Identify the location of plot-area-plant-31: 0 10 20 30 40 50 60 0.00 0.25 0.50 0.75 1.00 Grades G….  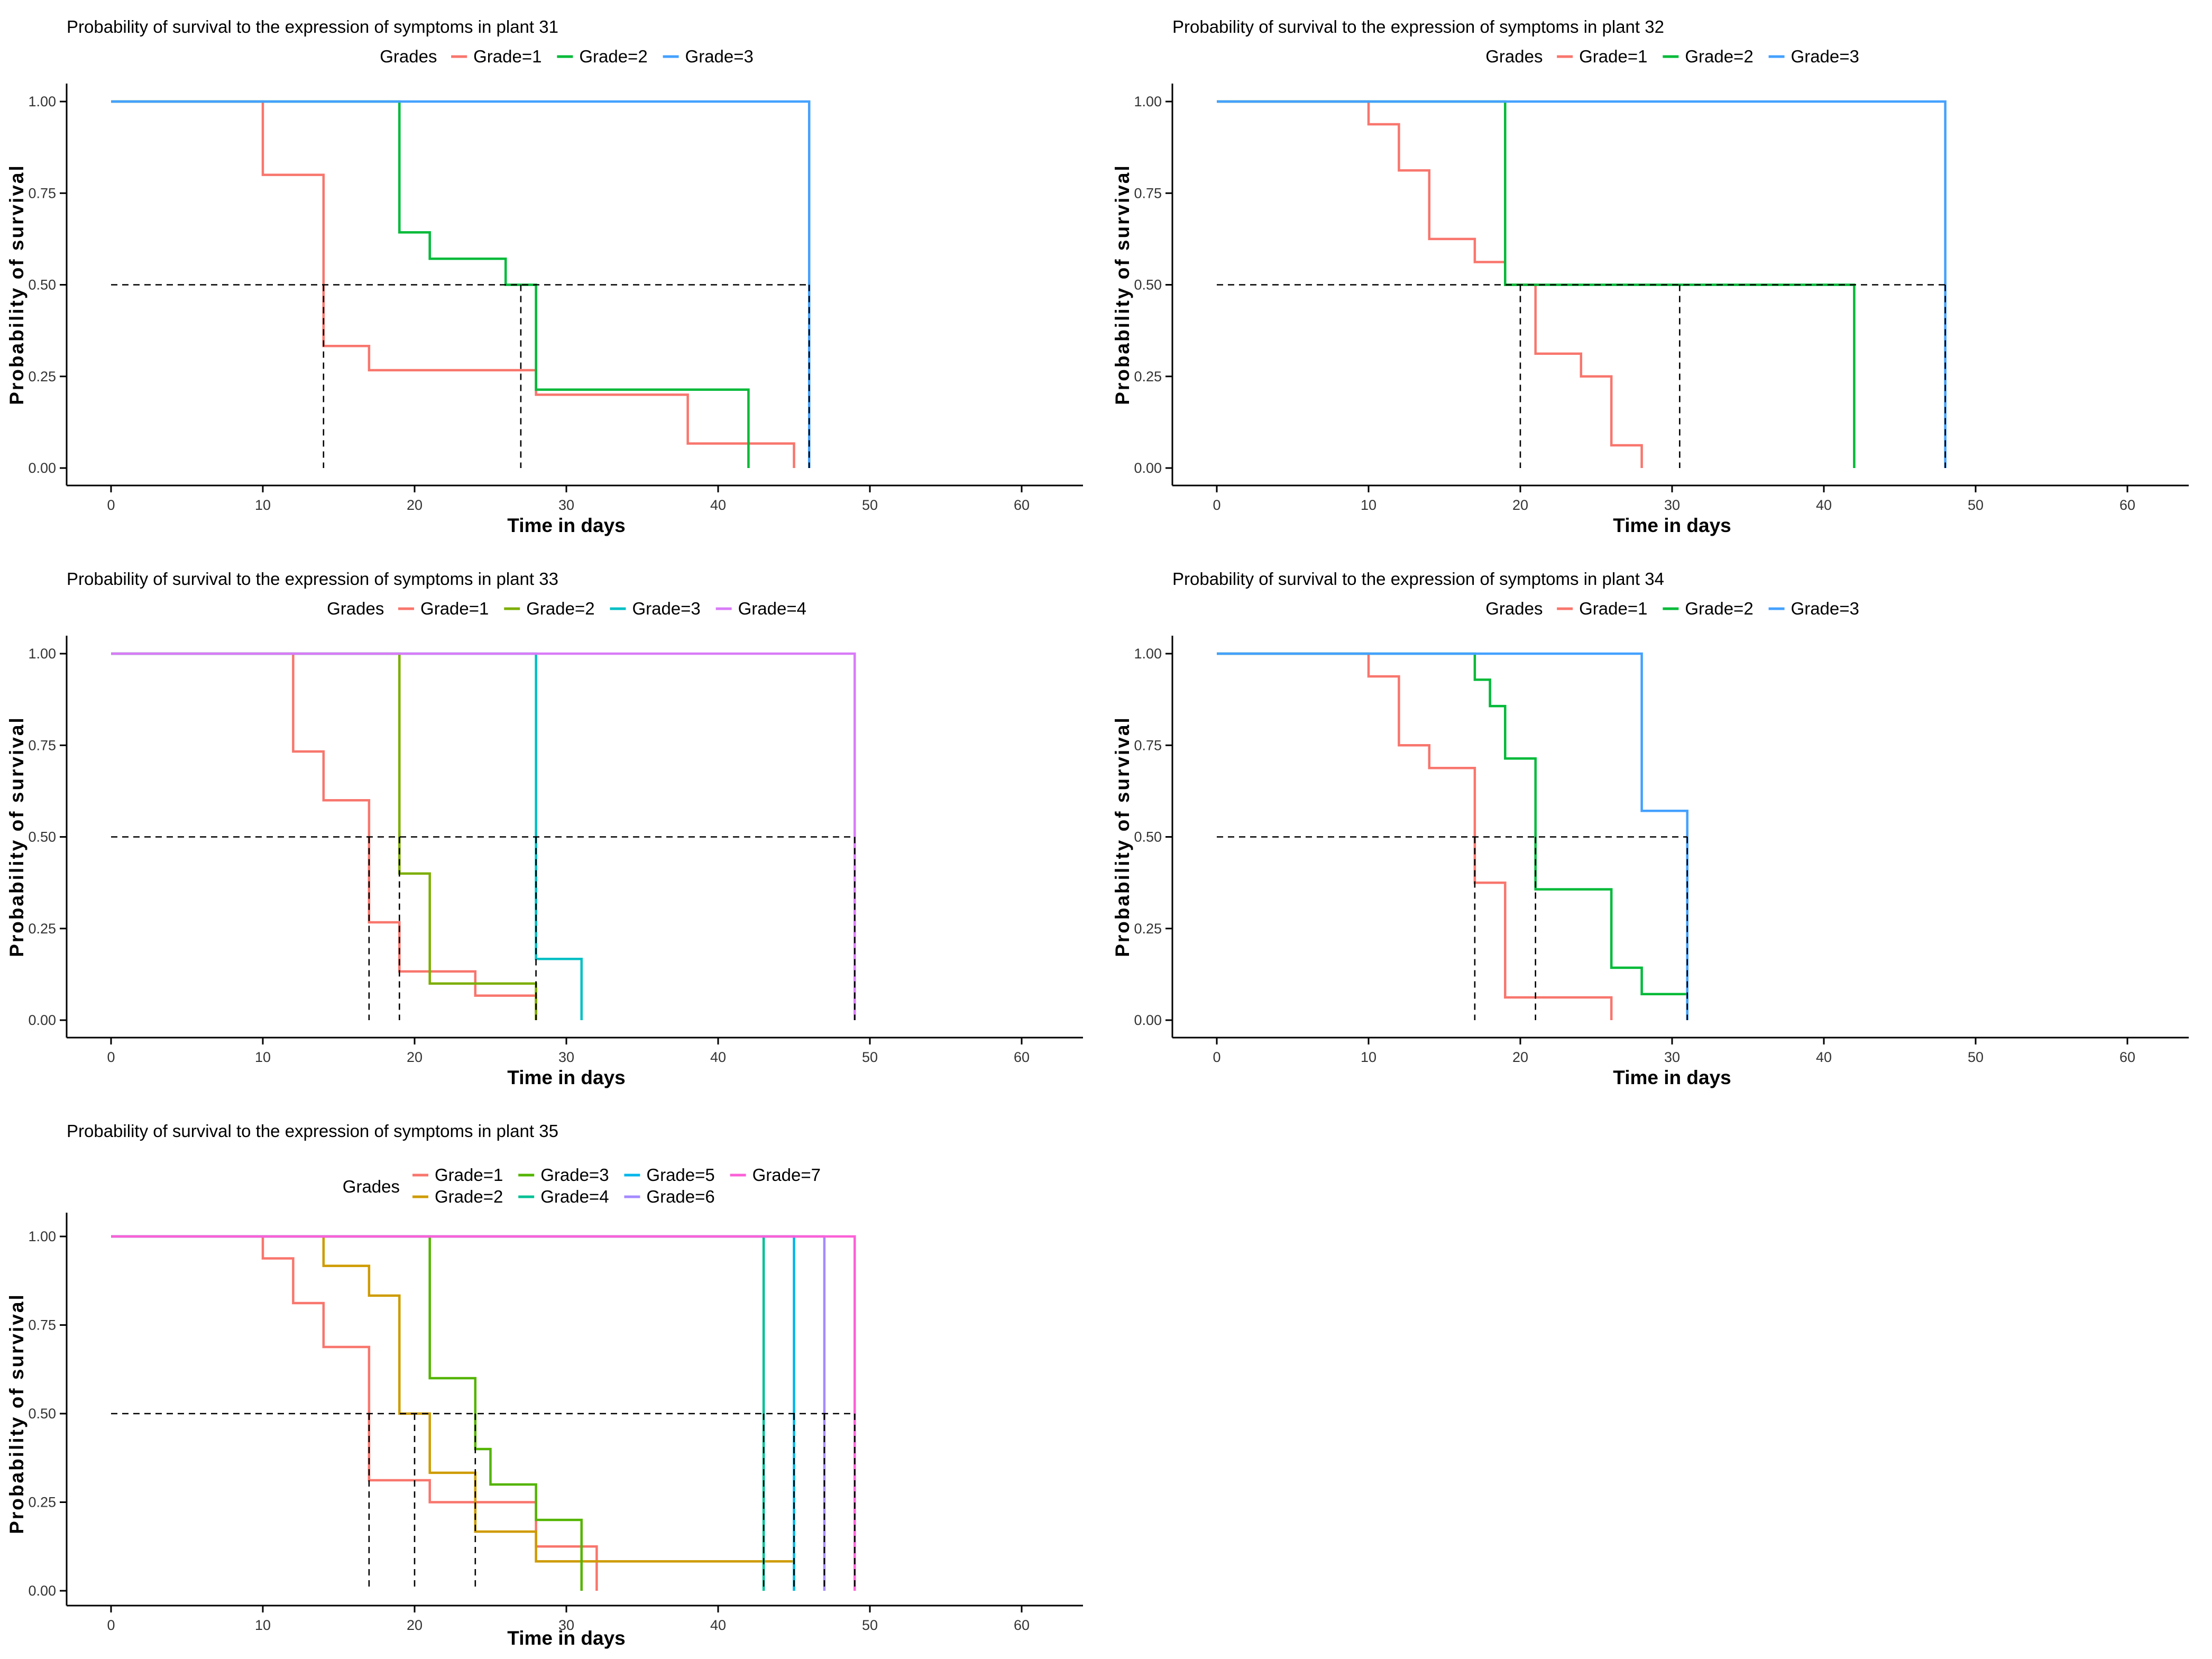
(555, 280).